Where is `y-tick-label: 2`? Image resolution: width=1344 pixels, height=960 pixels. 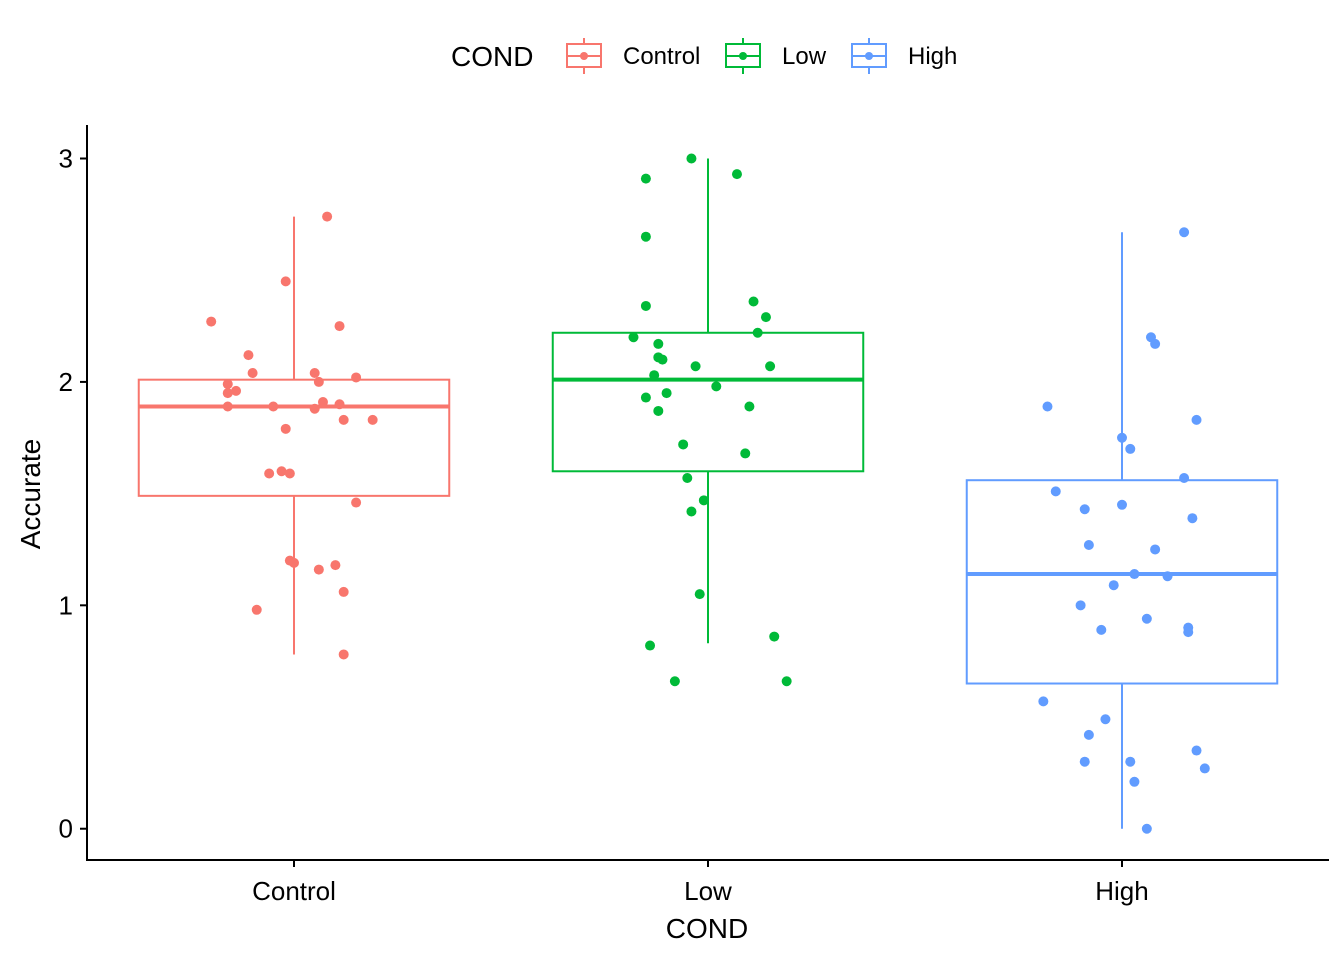 y-tick-label: 2 is located at coordinates (66, 382).